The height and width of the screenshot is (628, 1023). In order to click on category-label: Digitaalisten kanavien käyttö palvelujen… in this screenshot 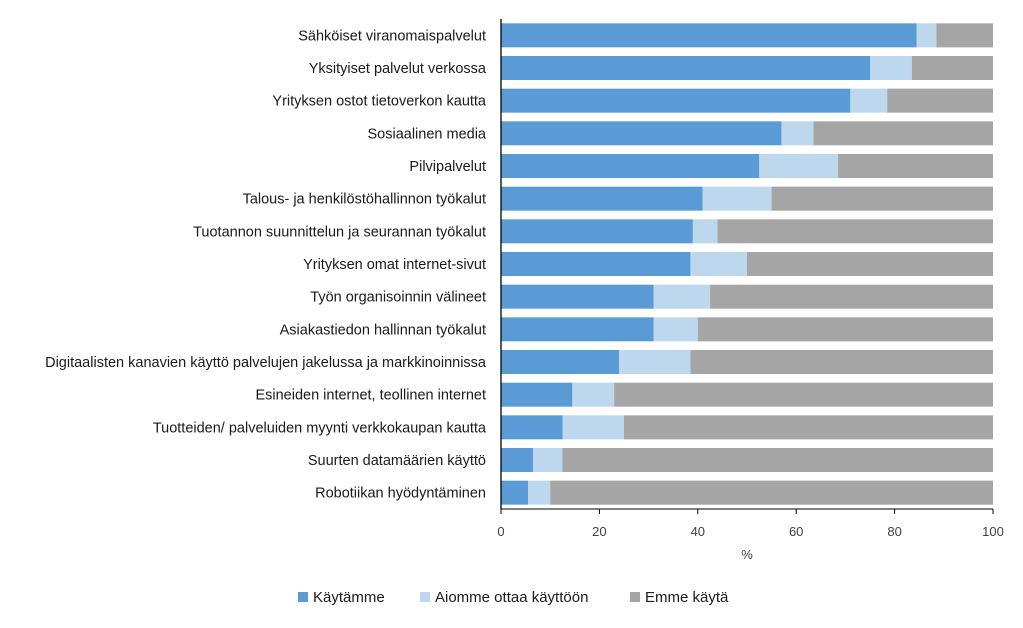, I will do `click(266, 363)`.